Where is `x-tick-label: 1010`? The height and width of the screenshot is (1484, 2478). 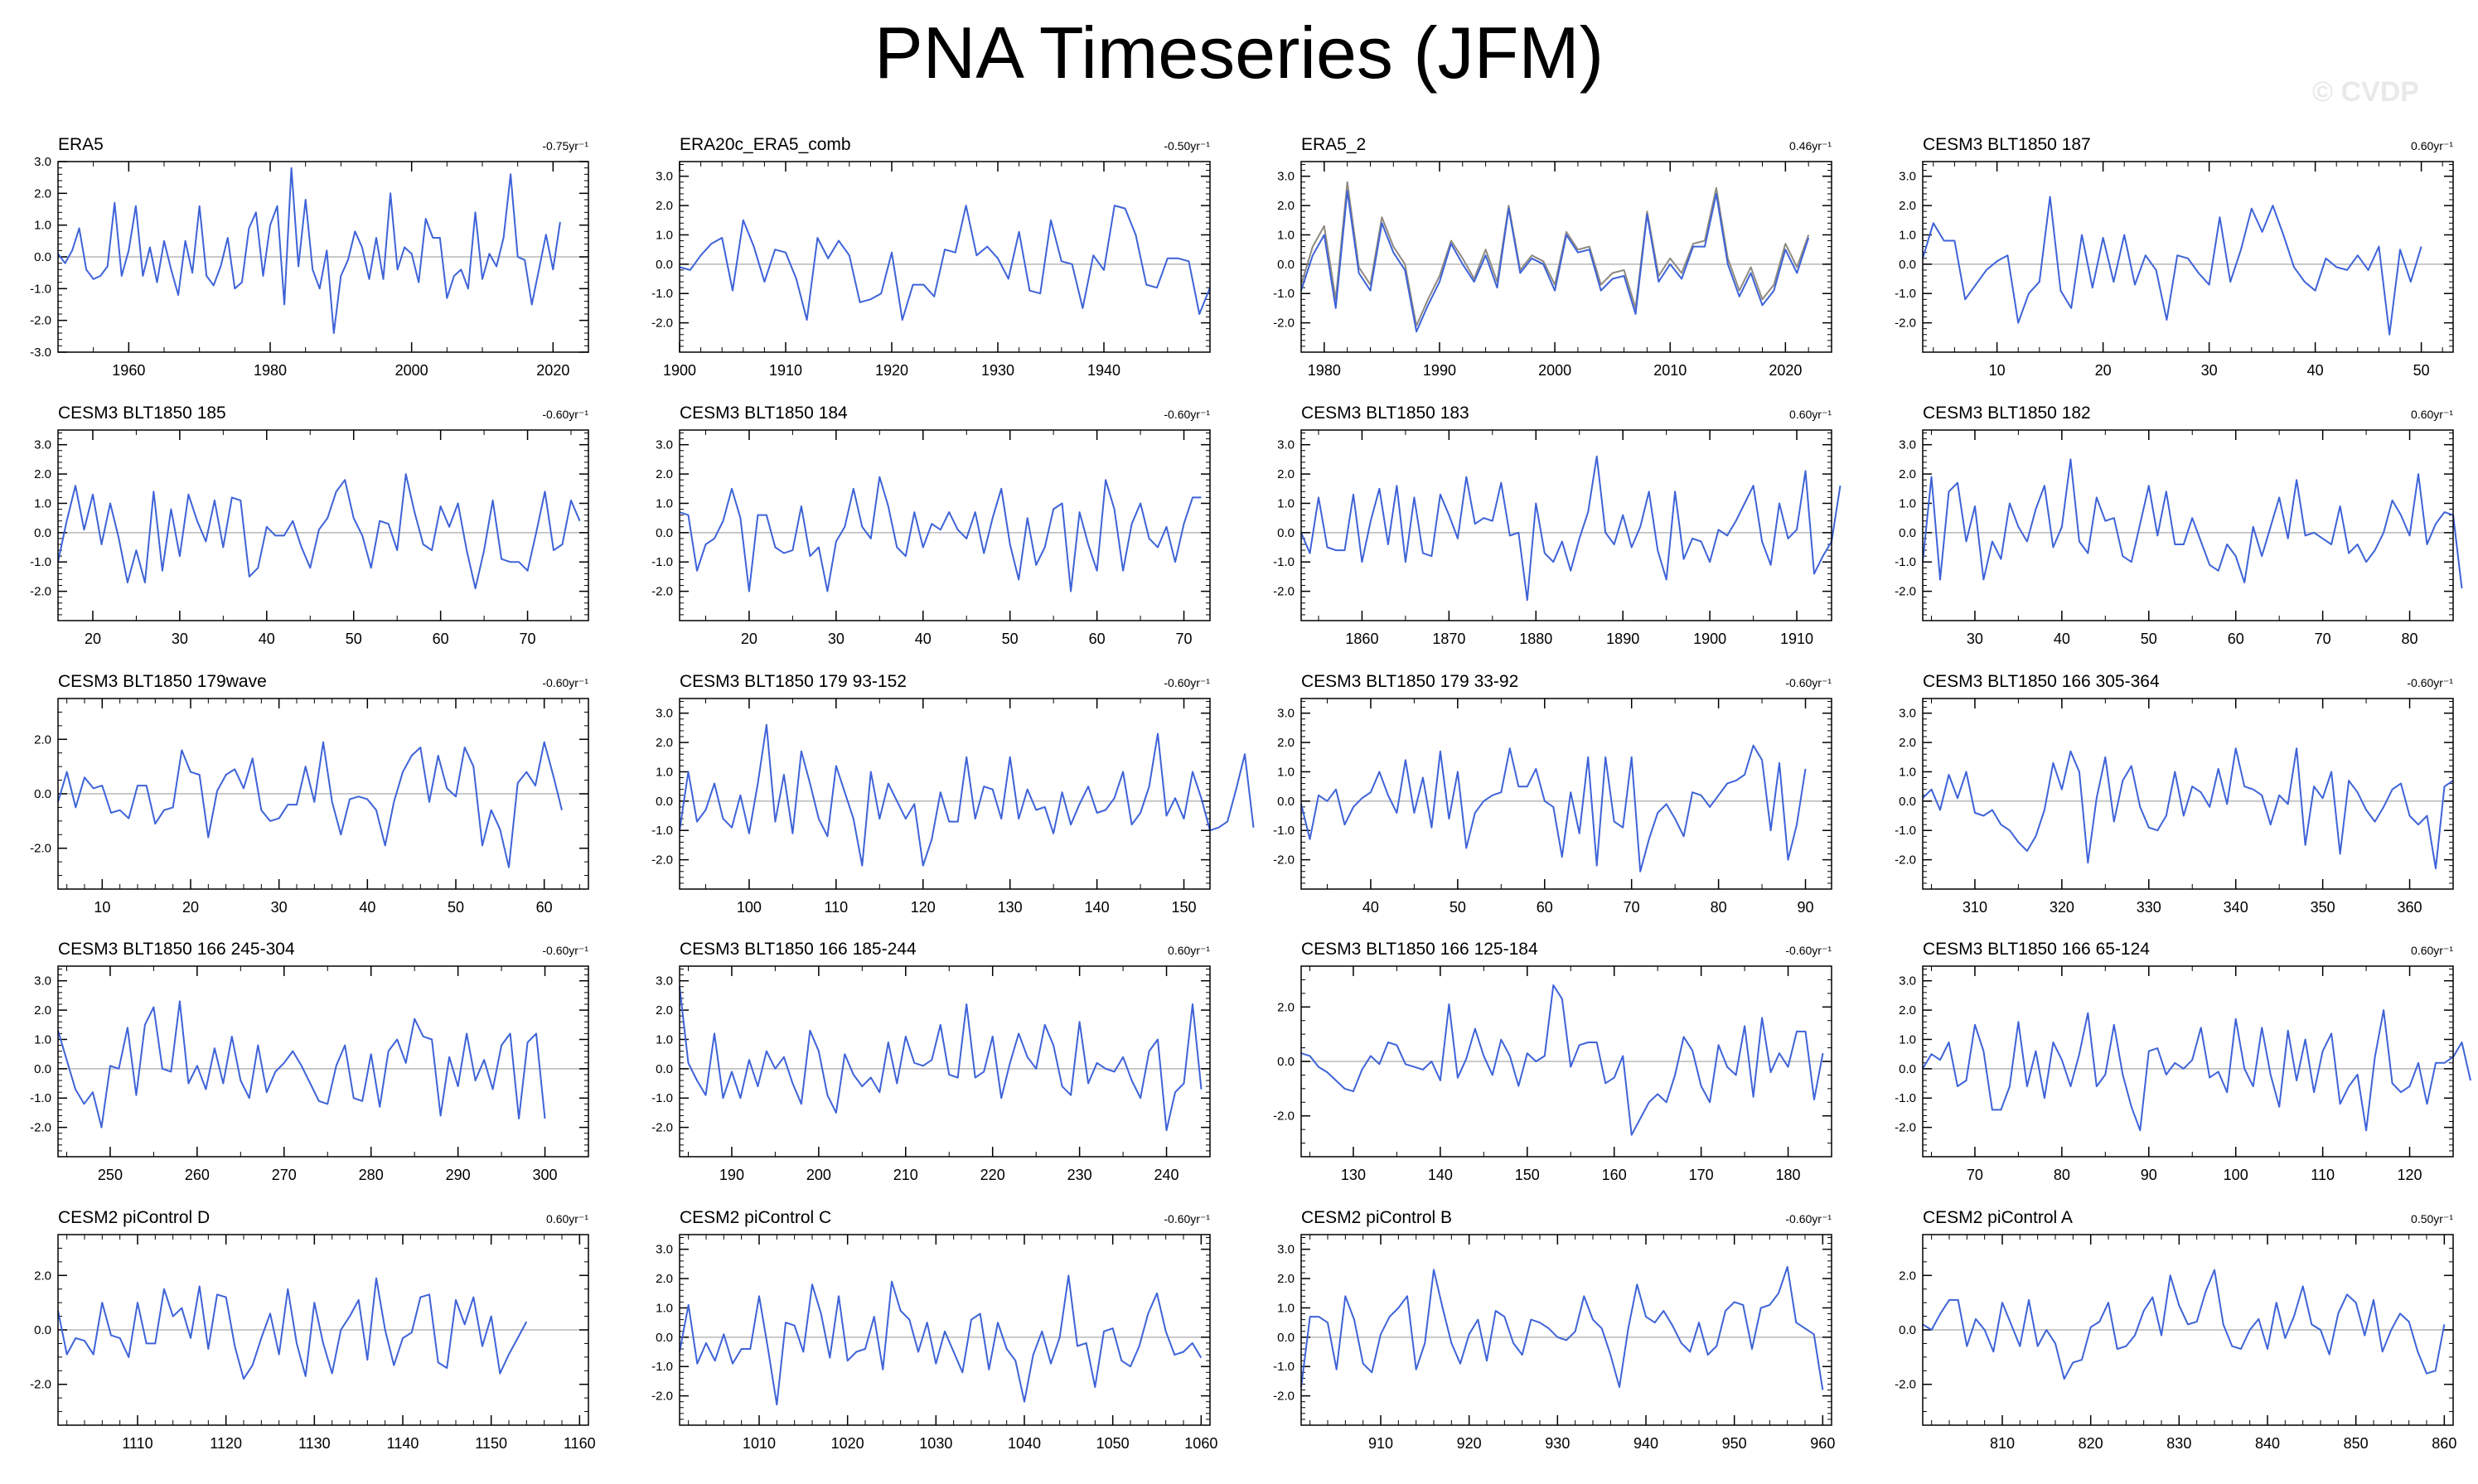
x-tick-label: 1010 is located at coordinates (759, 1443).